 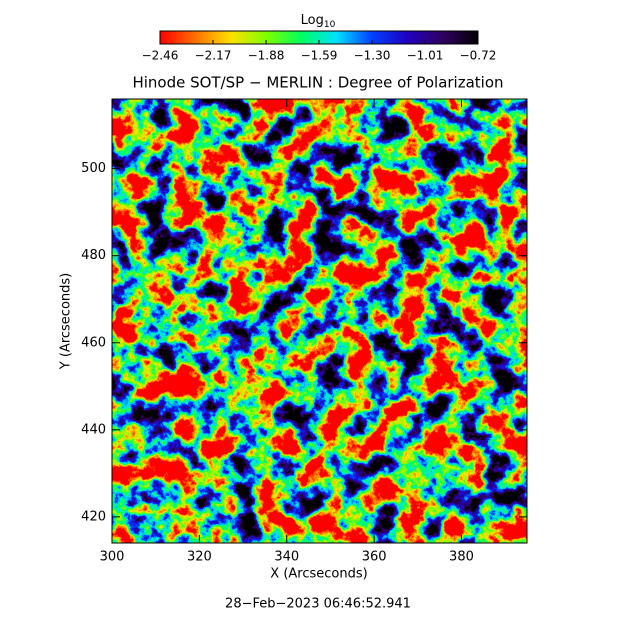 What do you see at coordinates (112, 557) in the screenshot?
I see `x-tick-label: 300` at bounding box center [112, 557].